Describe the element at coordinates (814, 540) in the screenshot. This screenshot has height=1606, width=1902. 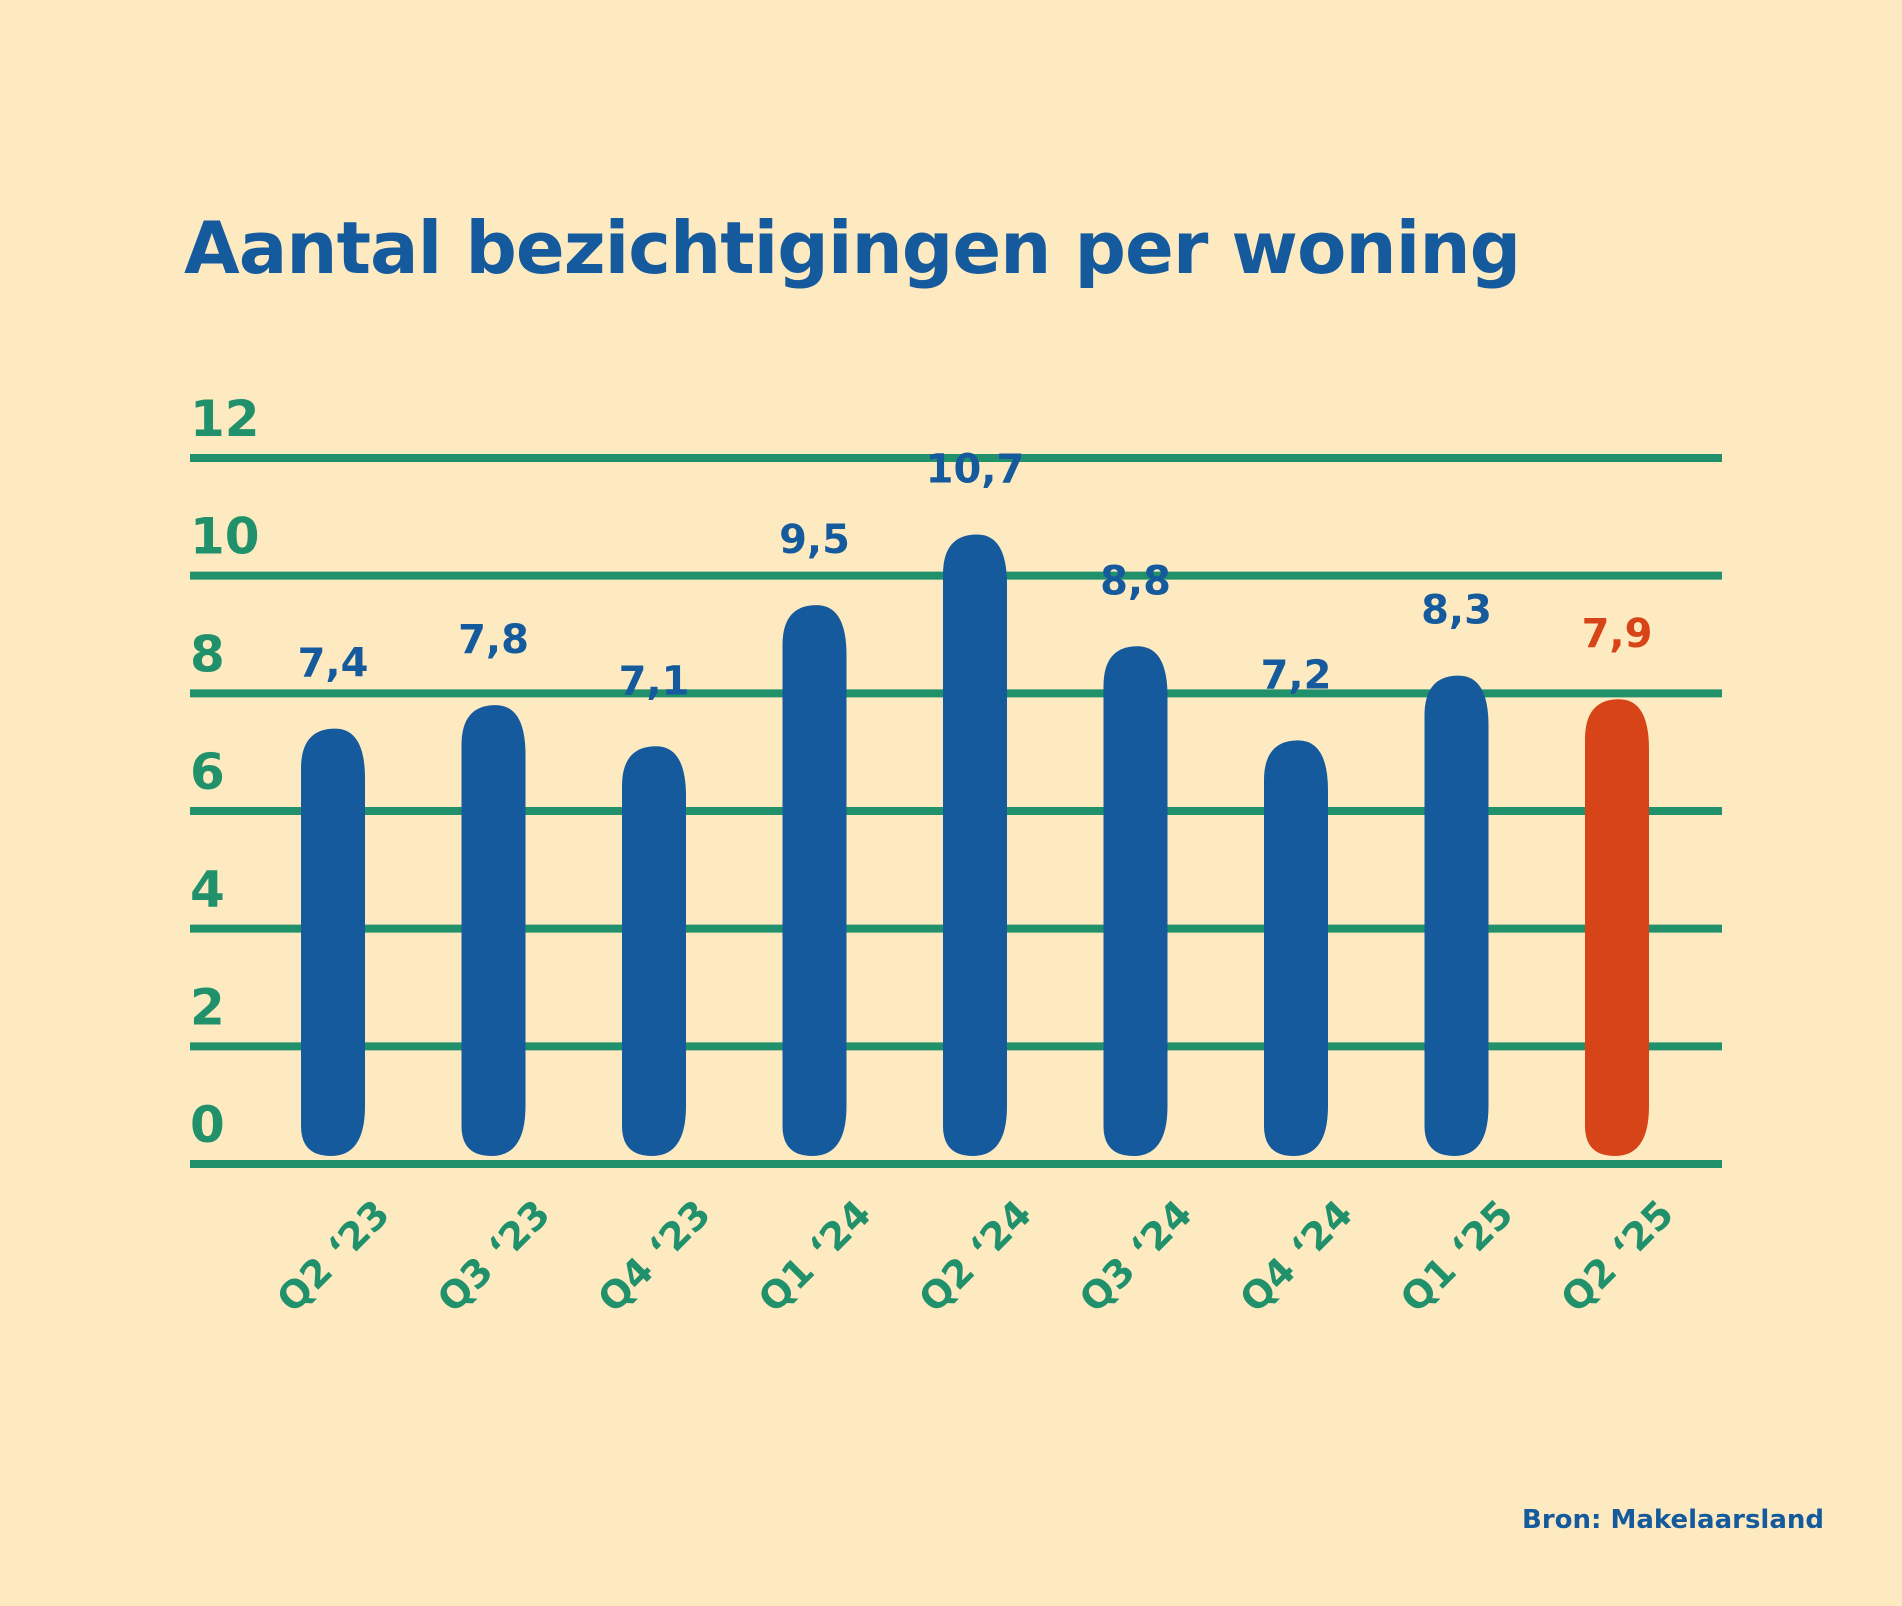
I see `data-label: 9,5` at that location.